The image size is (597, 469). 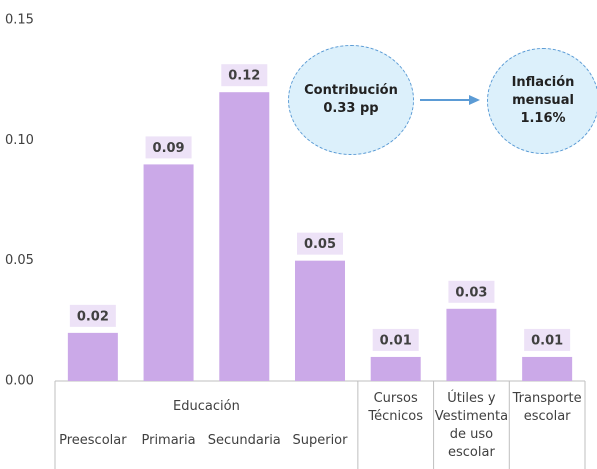 I want to click on y-tick-label: 0.10, so click(x=19, y=140).